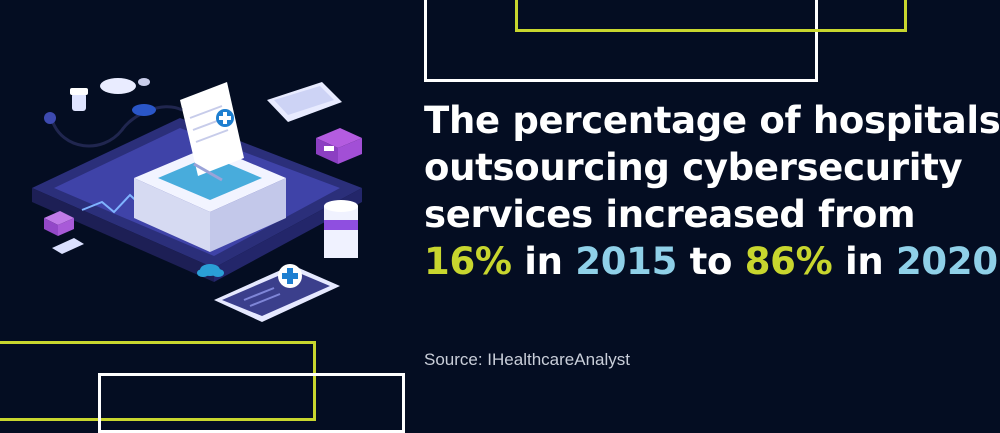 The height and width of the screenshot is (433, 1000). I want to click on source-citation: Source: IHealthcareAnalyst, so click(527, 359).